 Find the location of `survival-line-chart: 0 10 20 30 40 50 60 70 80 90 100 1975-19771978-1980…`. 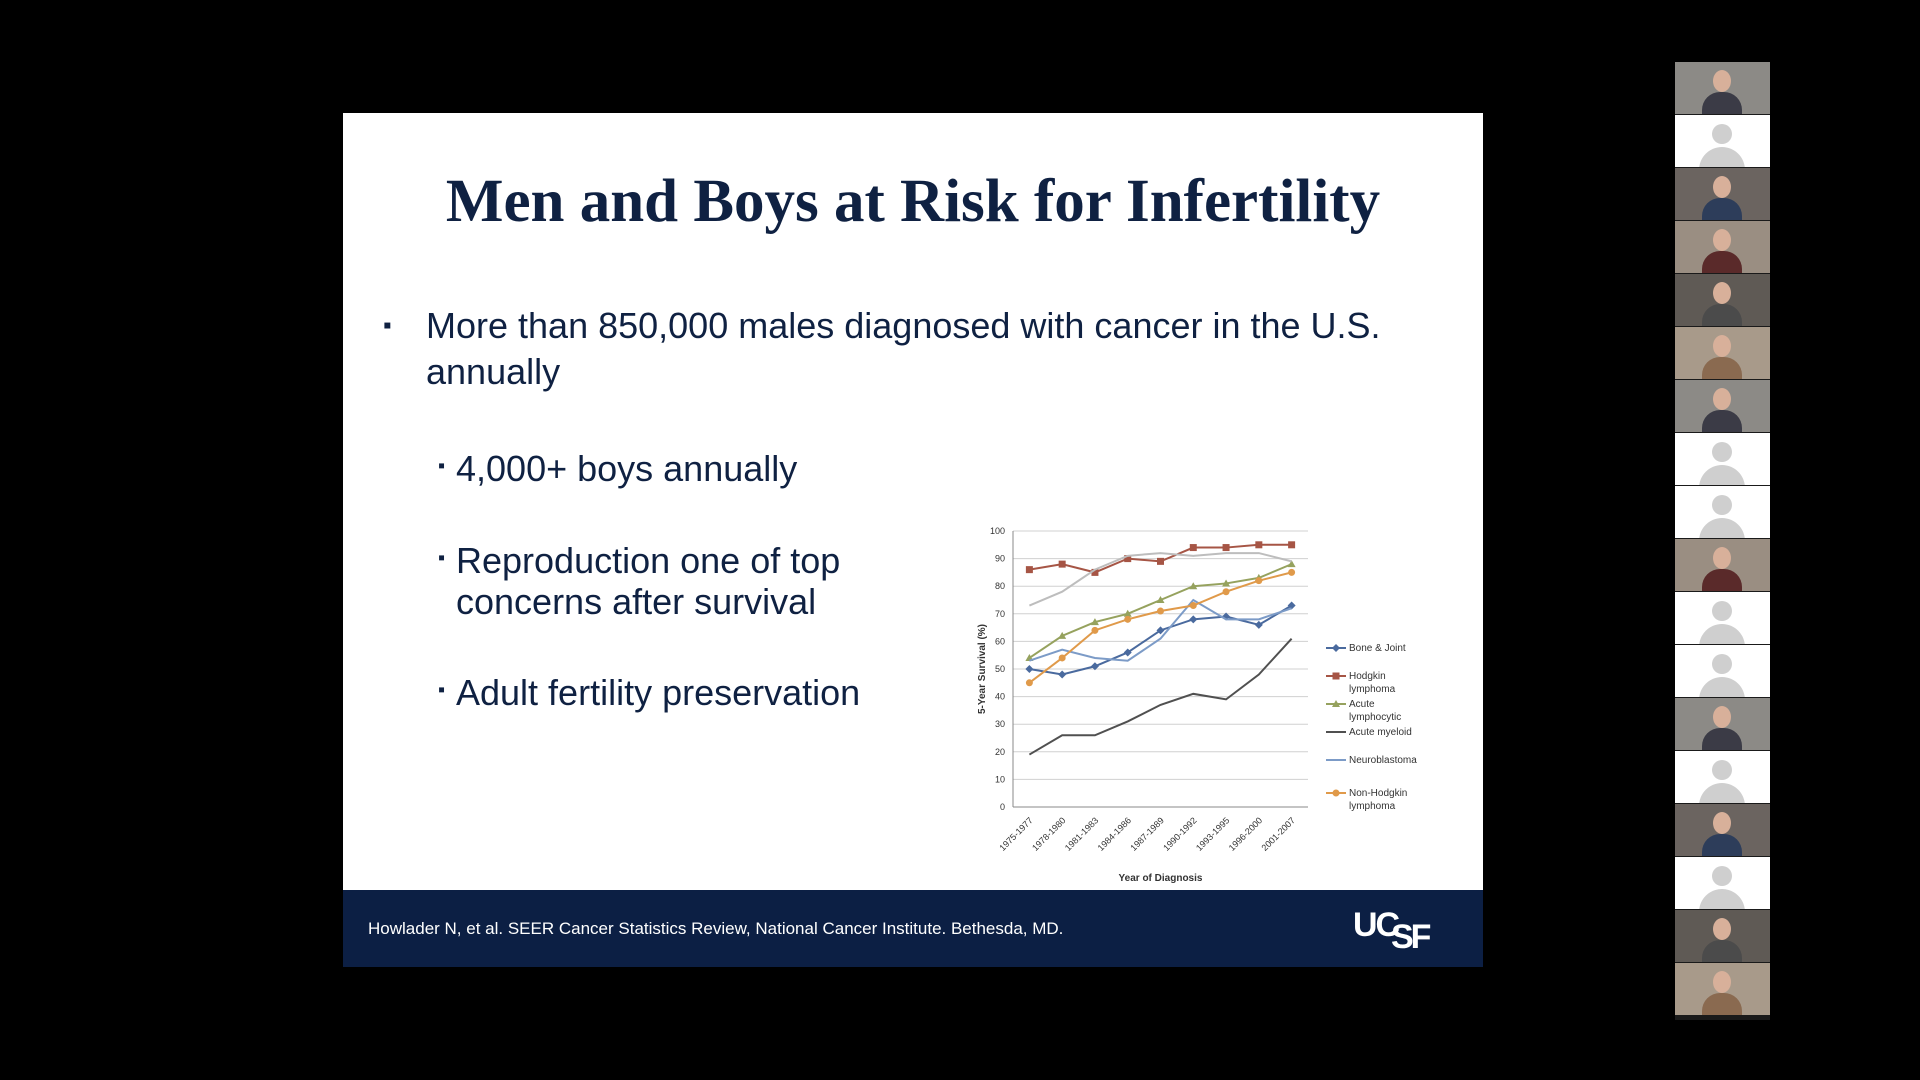

survival-line-chart: 0 10 20 30 40 50 60 70 80 90 100 1975-19771978-1980… is located at coordinates (1197, 705).